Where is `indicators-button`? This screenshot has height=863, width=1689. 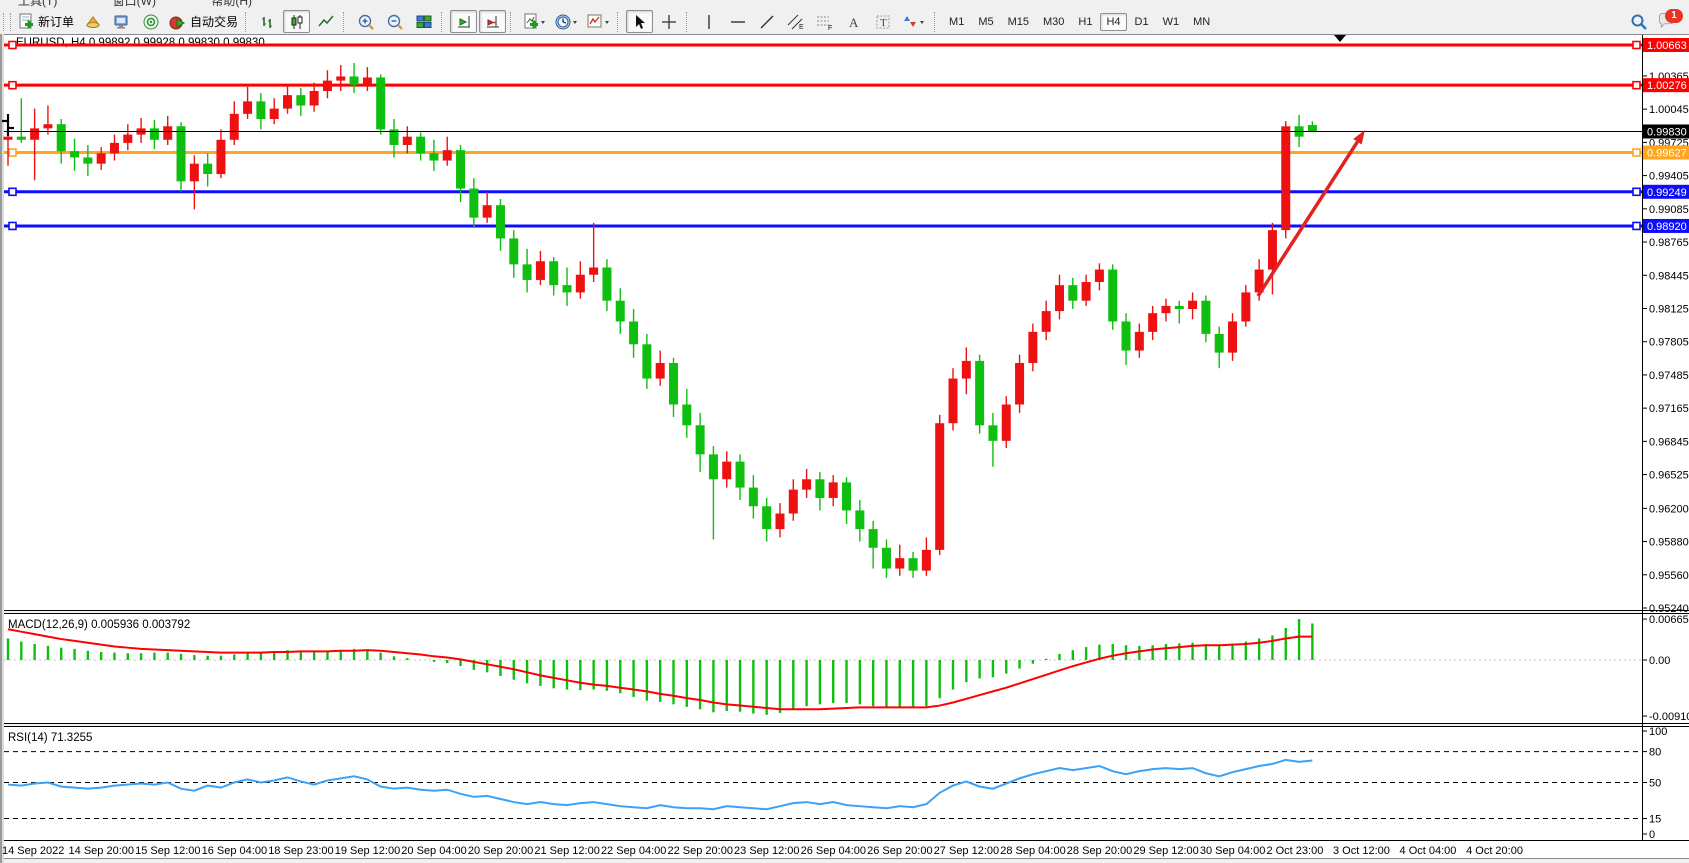 indicators-button is located at coordinates (534, 21).